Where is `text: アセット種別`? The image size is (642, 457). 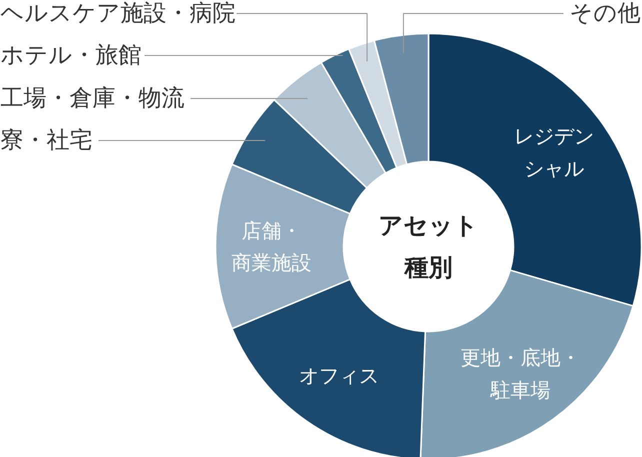 text: アセット種別 is located at coordinates (428, 247).